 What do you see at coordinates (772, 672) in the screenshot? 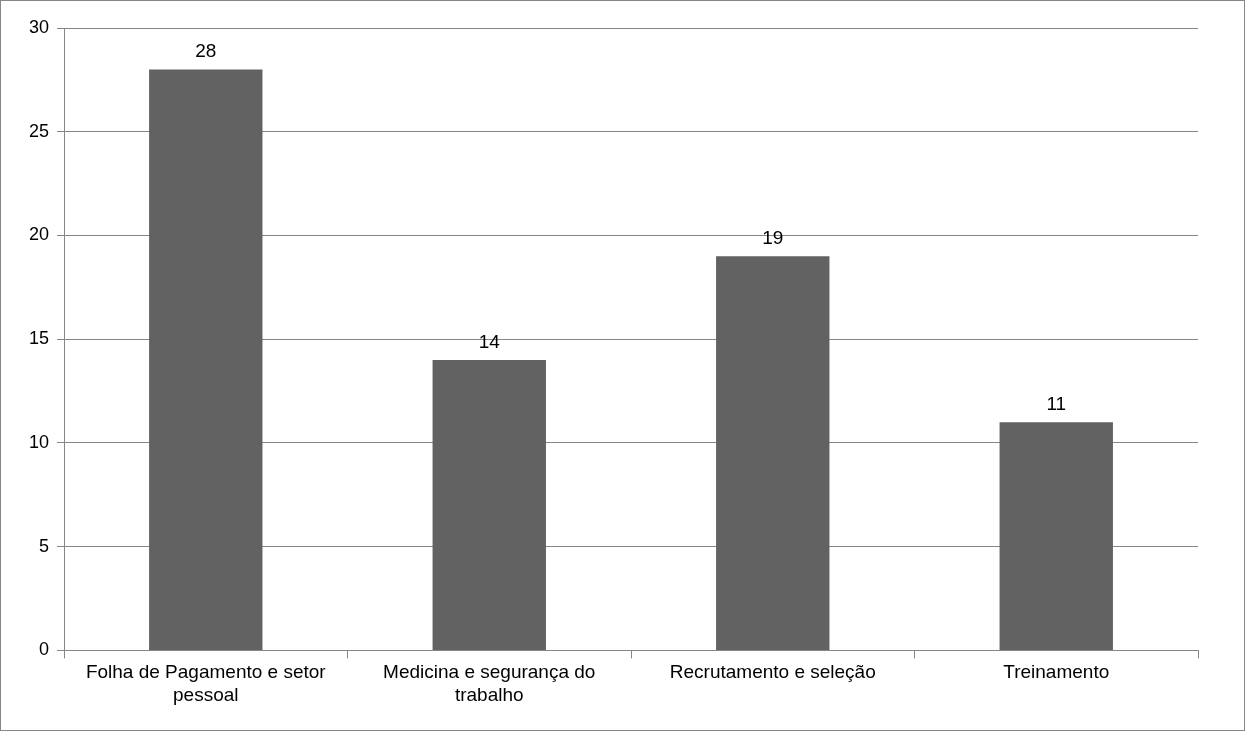
I see `x-tick-label: Recrutamento e seleção` at bounding box center [772, 672].